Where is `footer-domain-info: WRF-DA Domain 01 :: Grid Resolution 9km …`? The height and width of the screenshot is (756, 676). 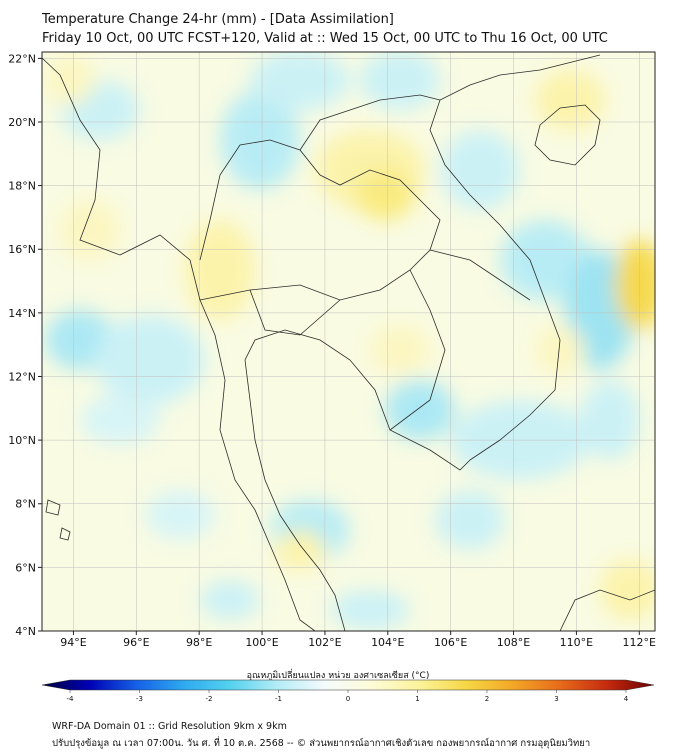
footer-domain-info: WRF-DA Domain 01 :: Grid Resolution 9km … is located at coordinates (169, 726).